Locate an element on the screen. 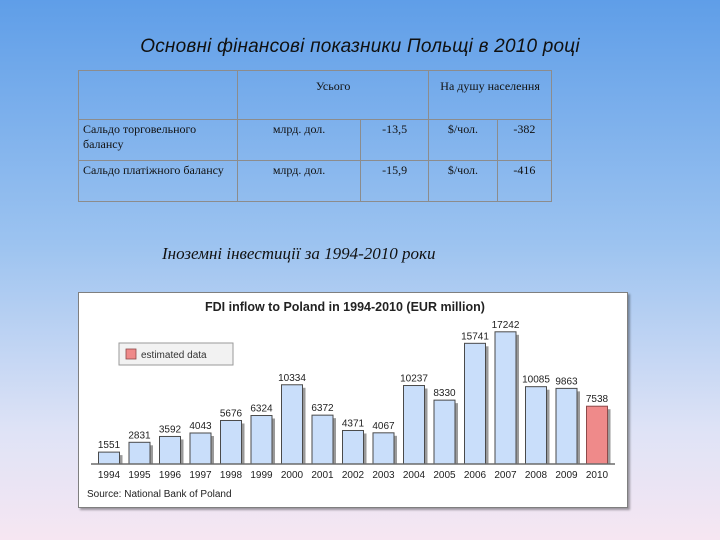  bar-value-label: 8330 is located at coordinates (444, 393).